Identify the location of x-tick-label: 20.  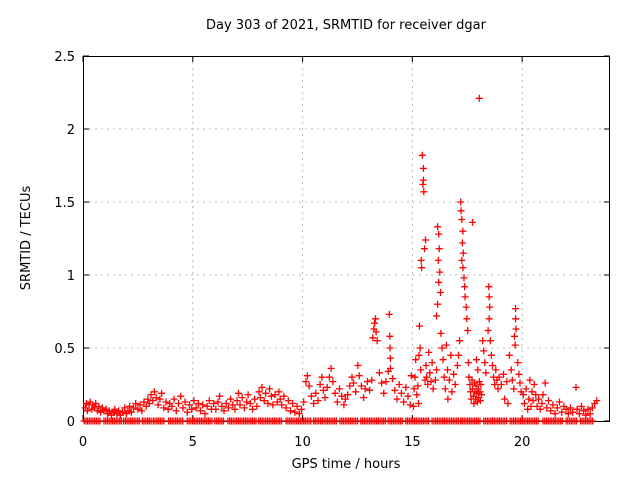
(522, 442).